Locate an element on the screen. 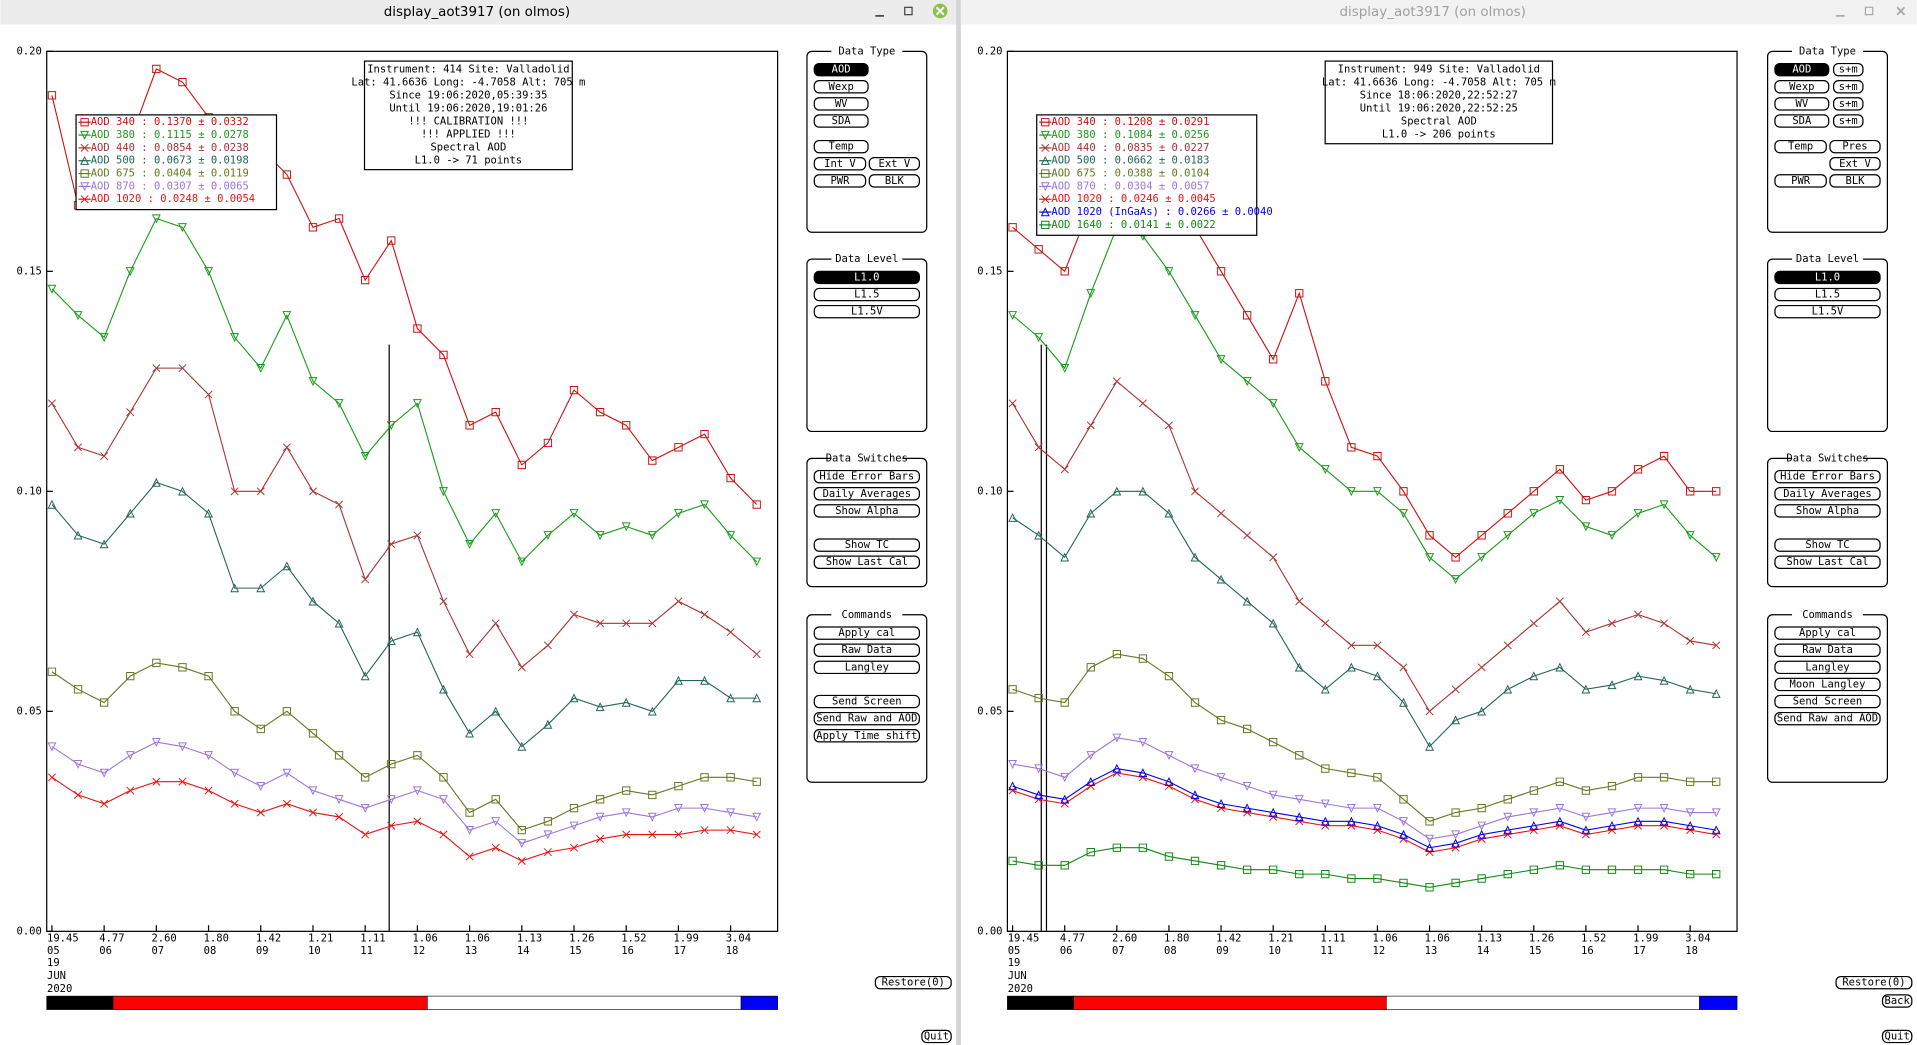 The image size is (1917, 1045). button-label: Ext V is located at coordinates (895, 164).